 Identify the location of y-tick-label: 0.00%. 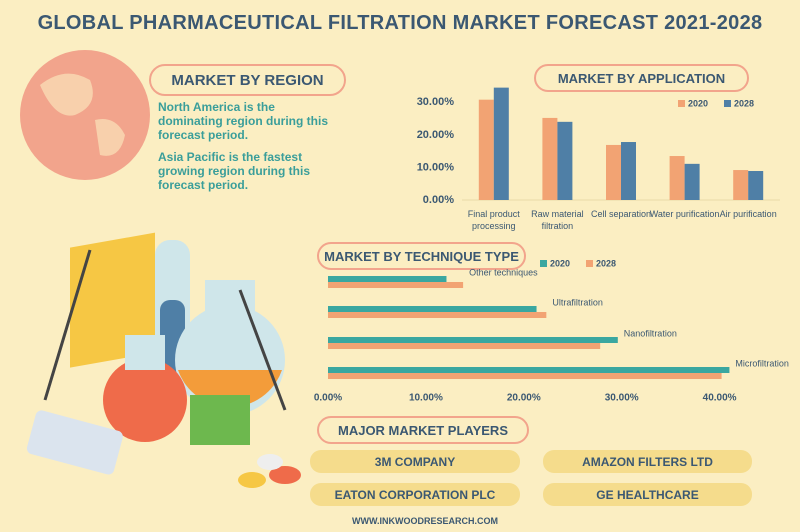
(438, 200).